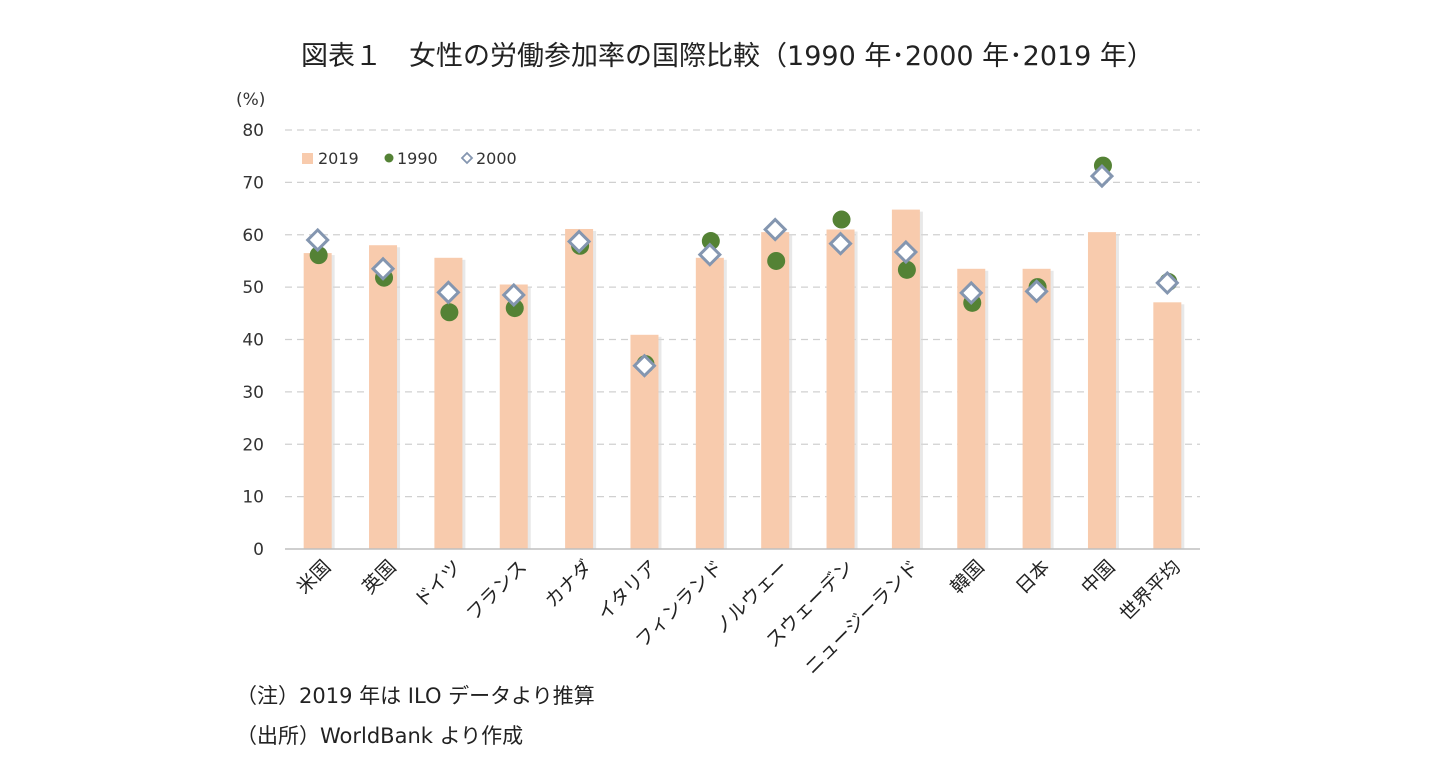 This screenshot has height=780, width=1455. What do you see at coordinates (727, 56) in the screenshot?
I see `chart-title: 図表１ 女性の労働参加率の国際比較（1990 年･2000 年･2019 年）` at bounding box center [727, 56].